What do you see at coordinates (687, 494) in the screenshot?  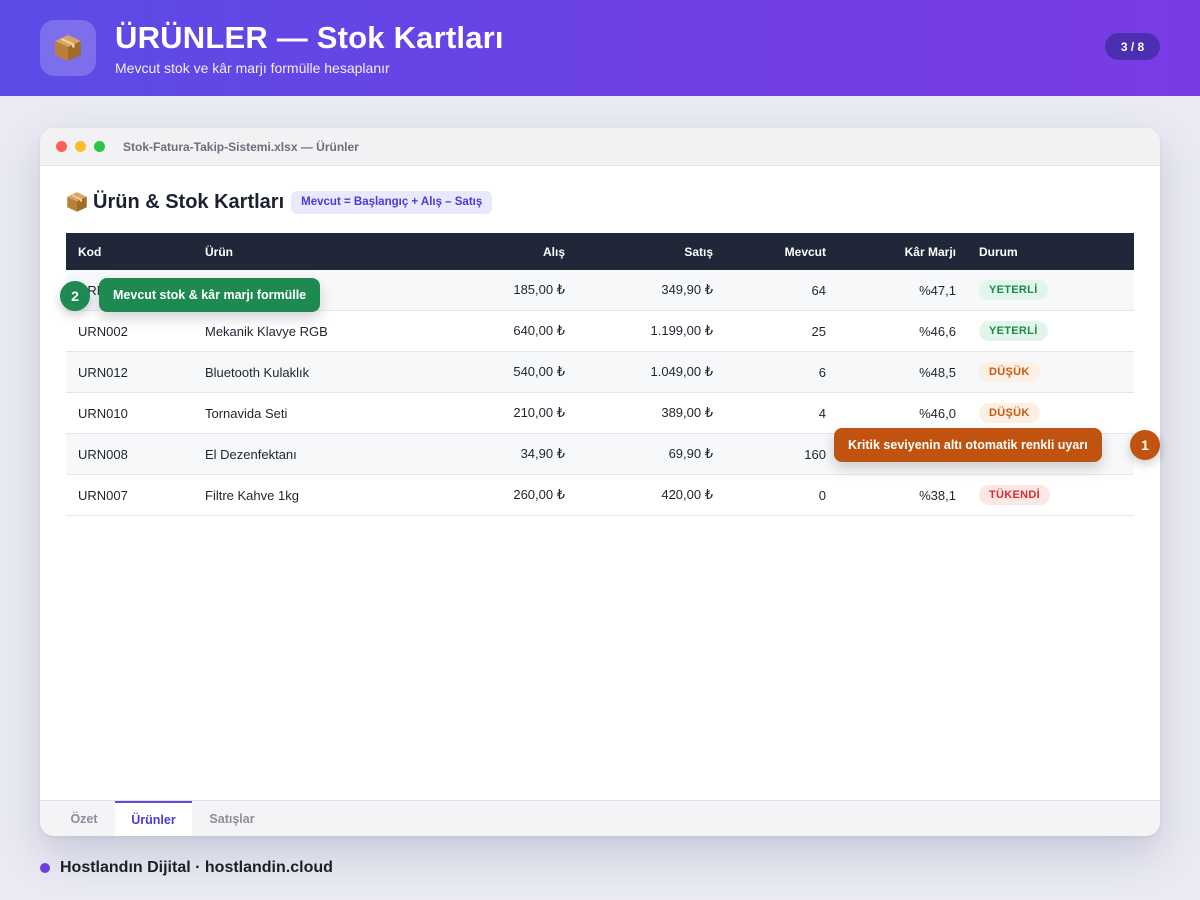 I see `cell-satis: 420,00 ₺` at bounding box center [687, 494].